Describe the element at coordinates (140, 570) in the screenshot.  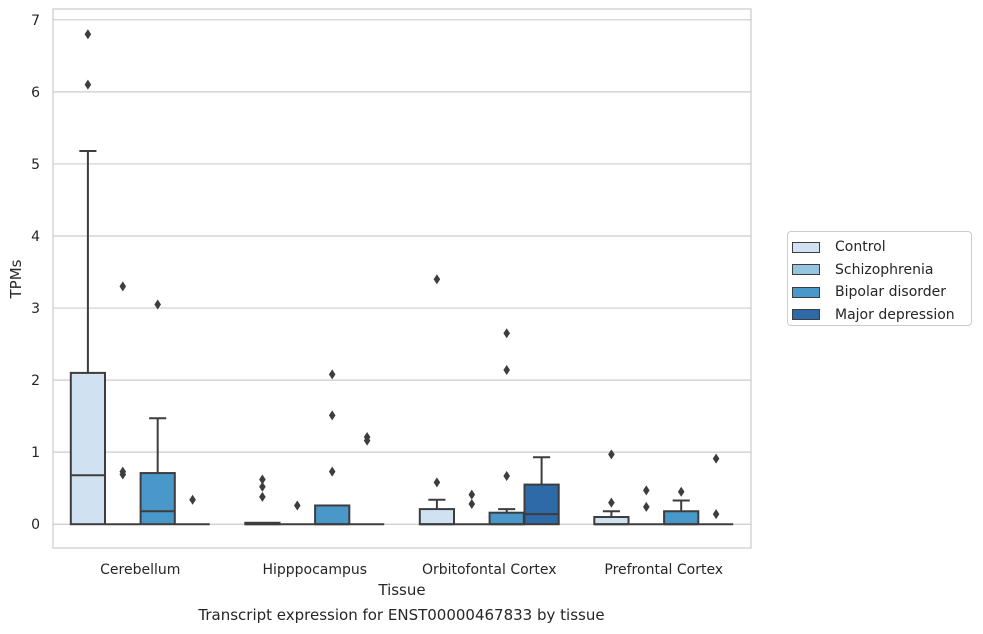
I see `x-tick-label: Cerebellum` at that location.